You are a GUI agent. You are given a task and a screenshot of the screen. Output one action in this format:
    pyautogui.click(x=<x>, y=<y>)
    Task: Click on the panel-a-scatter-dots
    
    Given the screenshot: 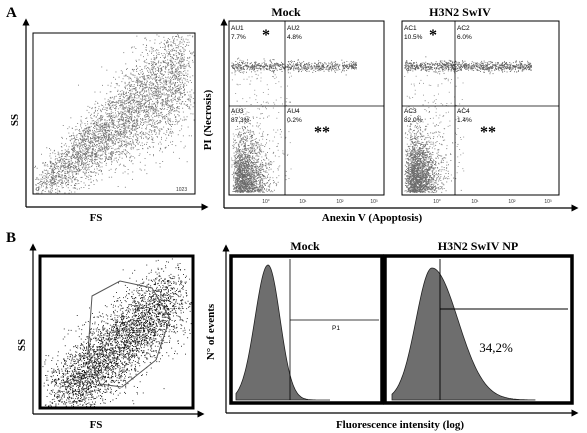 What is the action you would take?
    pyautogui.click(x=114, y=114)
    